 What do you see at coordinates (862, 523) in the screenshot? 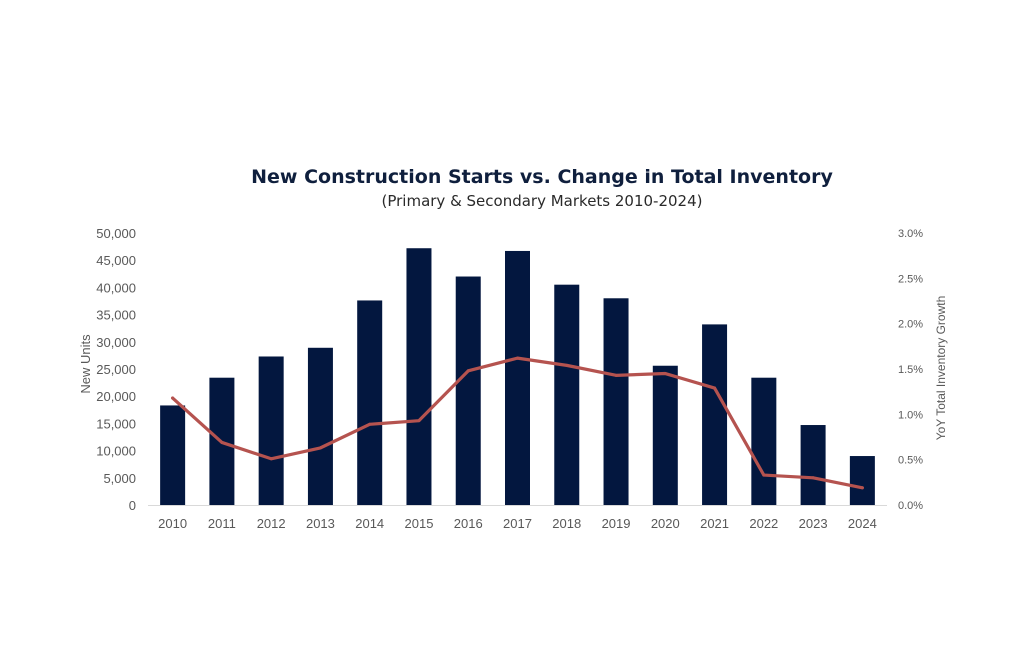
I see `x-tick-label: 2024` at bounding box center [862, 523].